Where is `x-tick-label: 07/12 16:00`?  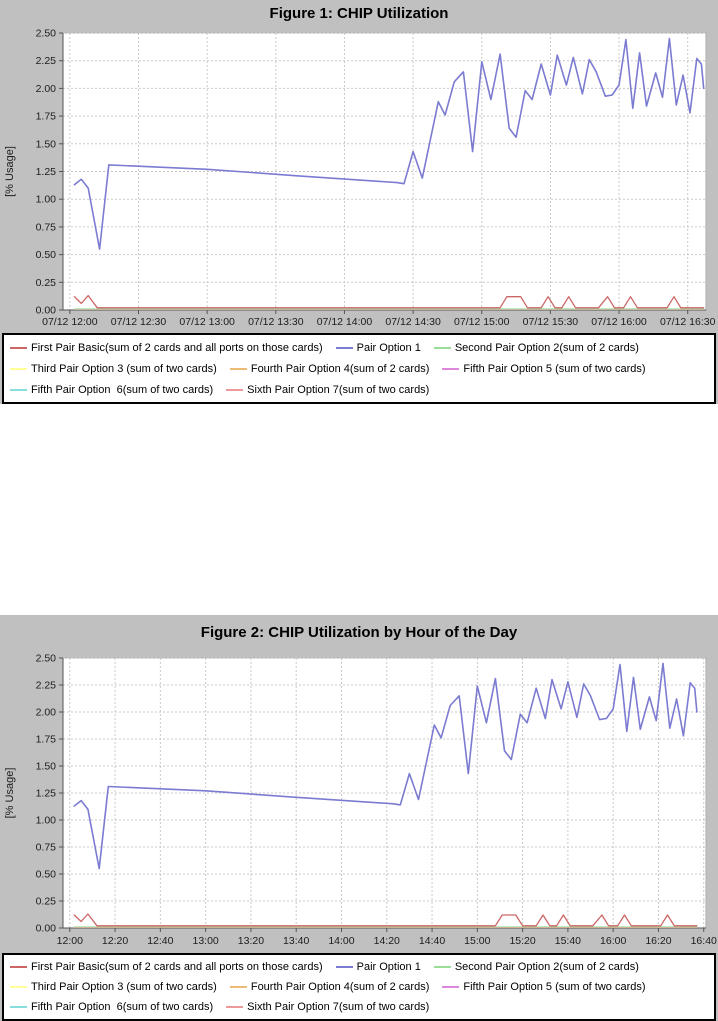
x-tick-label: 07/12 16:00 is located at coordinates (619, 322).